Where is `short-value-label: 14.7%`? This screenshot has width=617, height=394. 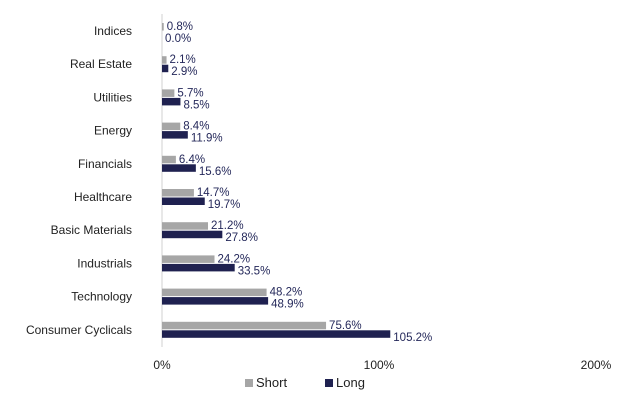
short-value-label: 14.7% is located at coordinates (213, 193).